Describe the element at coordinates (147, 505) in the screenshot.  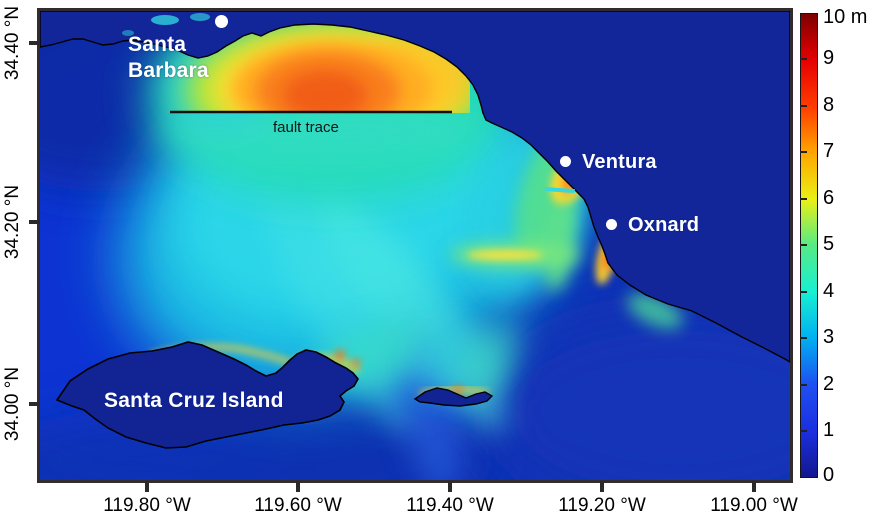
I see `x-tick-label: 119.80 °W` at that location.